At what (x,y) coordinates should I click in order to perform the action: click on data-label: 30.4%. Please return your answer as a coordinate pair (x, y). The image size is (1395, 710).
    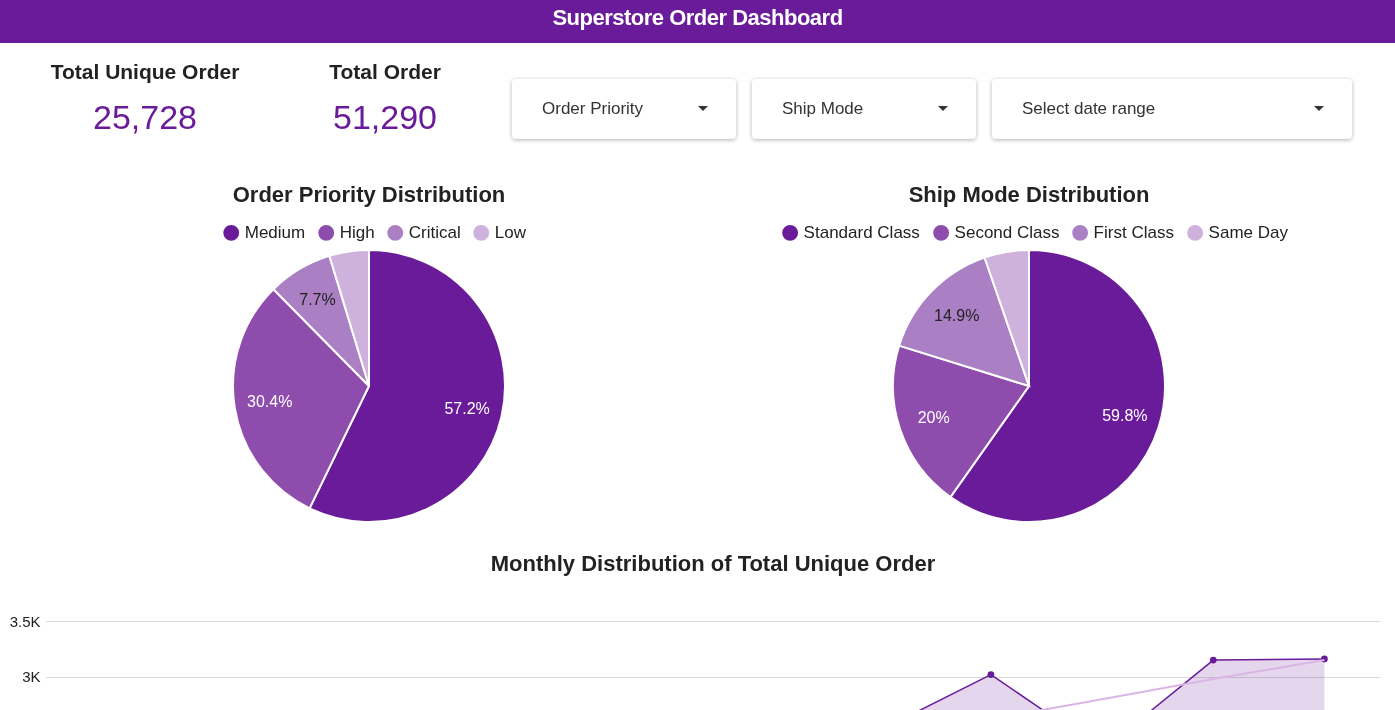
    Looking at the image, I should click on (270, 402).